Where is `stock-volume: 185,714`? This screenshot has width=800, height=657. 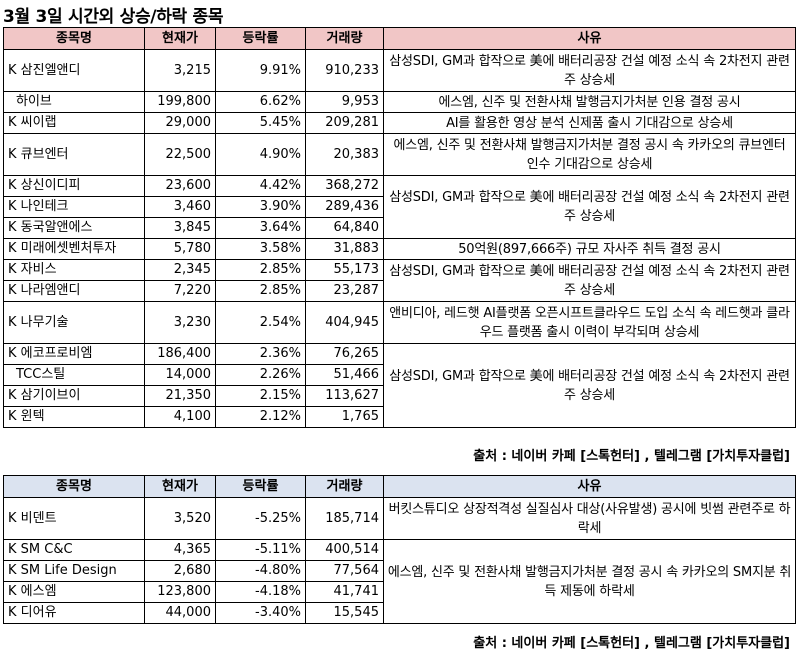
stock-volume: 185,714 is located at coordinates (344, 518).